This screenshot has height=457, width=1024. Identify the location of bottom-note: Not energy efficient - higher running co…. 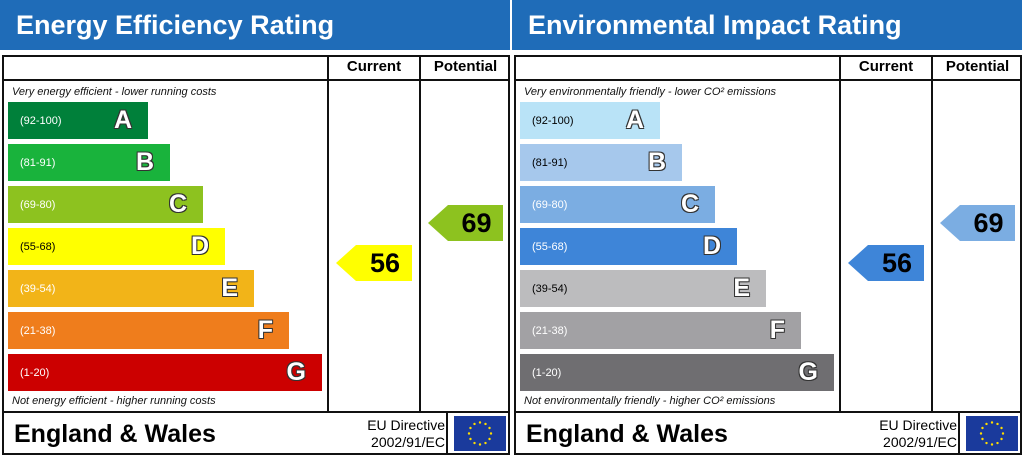
(114, 401).